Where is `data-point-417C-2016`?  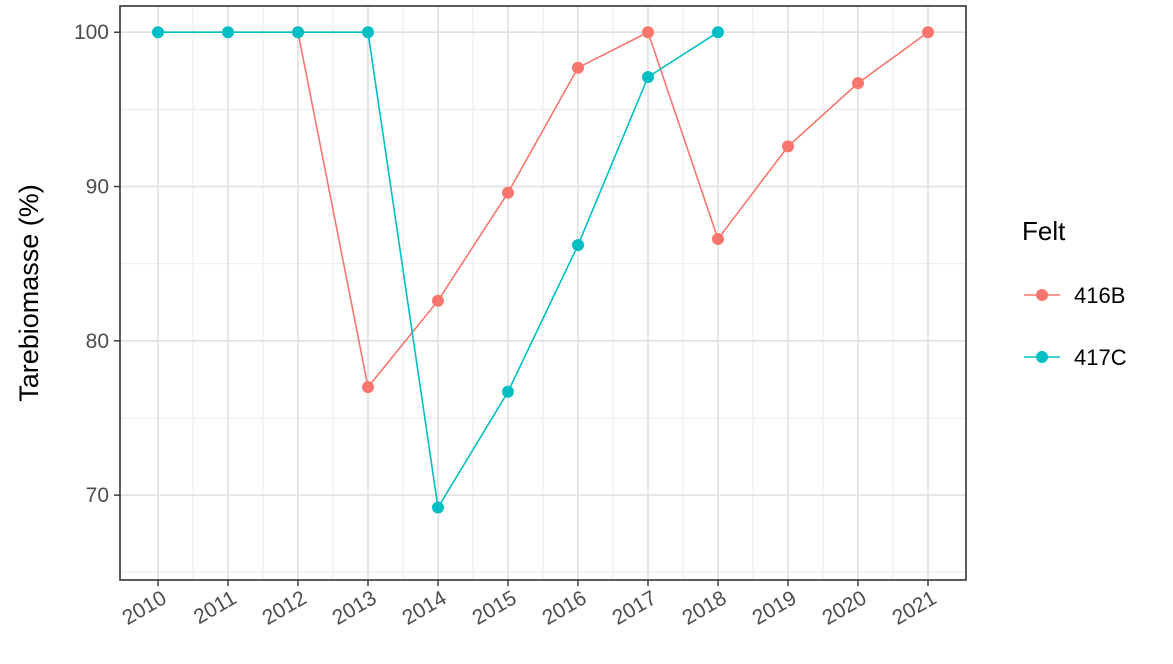
data-point-417C-2016 is located at coordinates (578, 245).